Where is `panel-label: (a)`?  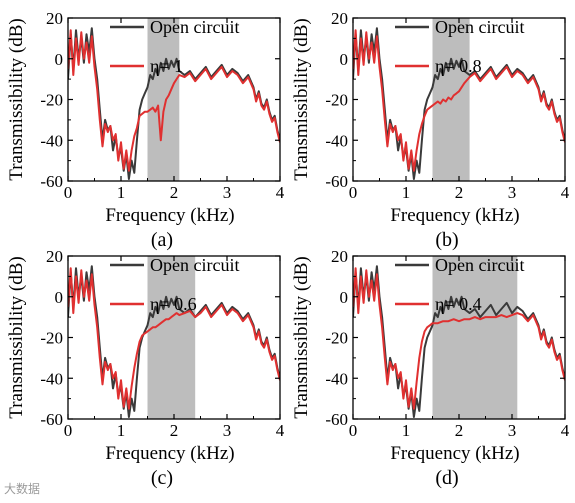
panel-label: (a) is located at coordinates (162, 240).